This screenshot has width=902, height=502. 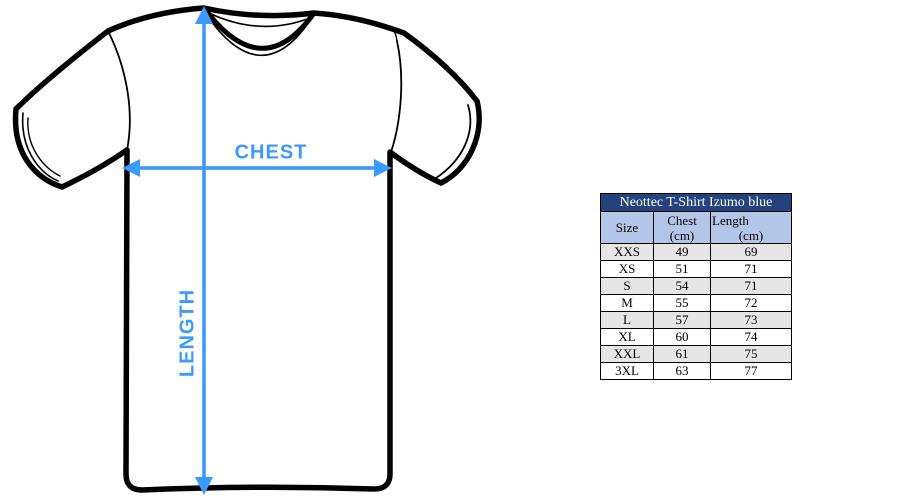 I want to click on column-header-length: Length (cm), so click(x=751, y=227).